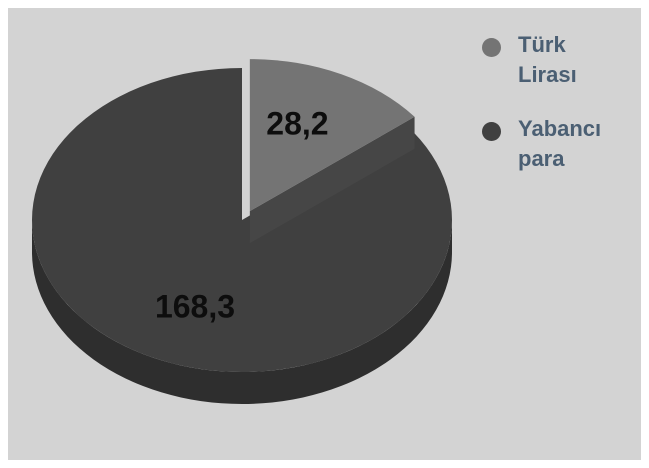 The width and height of the screenshot is (649, 468). What do you see at coordinates (332, 180) in the screenshot?
I see `pie-cut-turk-lirasi` at bounding box center [332, 180].